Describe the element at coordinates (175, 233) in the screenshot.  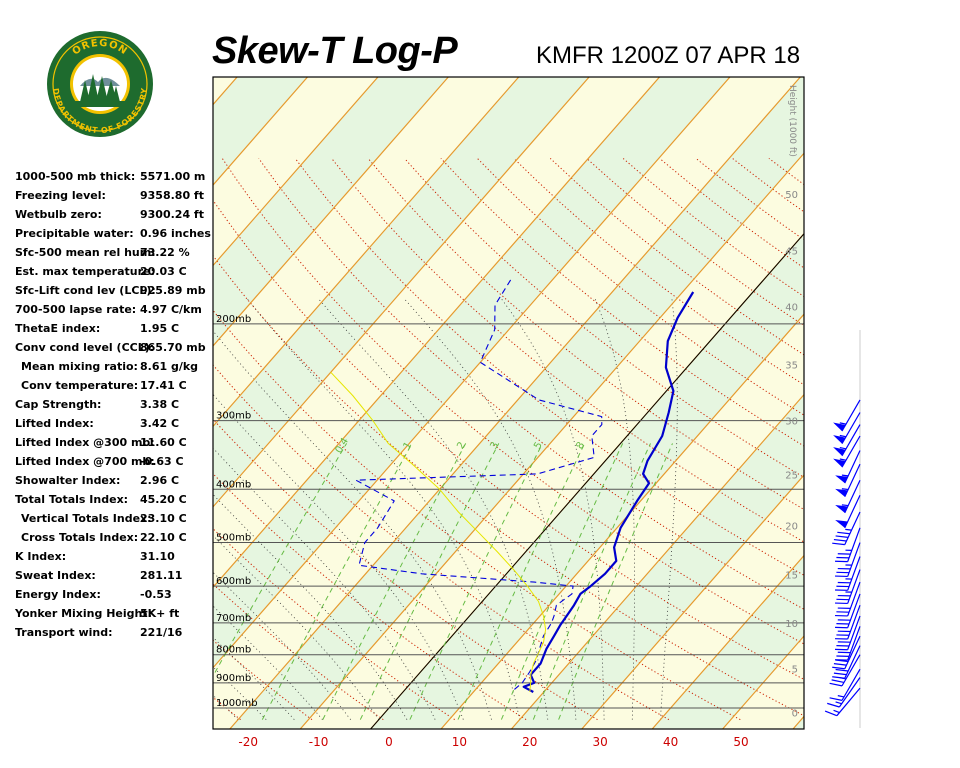
I see `index-value: 0.96 inches` at that location.